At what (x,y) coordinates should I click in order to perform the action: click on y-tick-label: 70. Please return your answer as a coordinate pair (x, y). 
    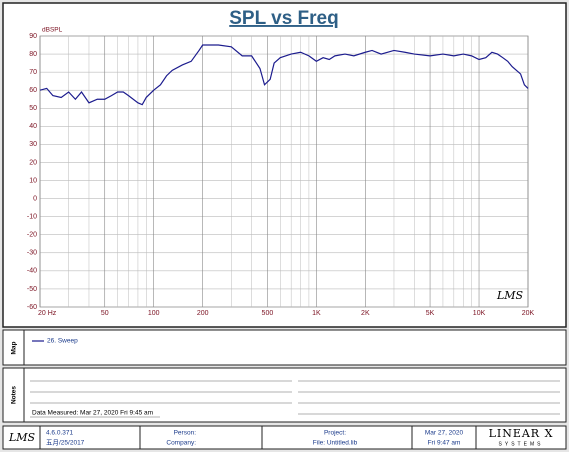
    Looking at the image, I should click on (33, 72).